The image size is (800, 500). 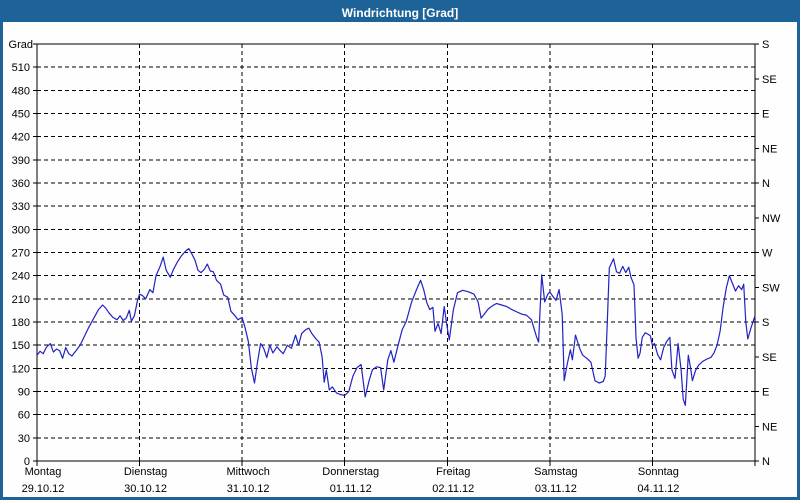 I want to click on y-left-tick-label: 420, so click(x=21, y=138).